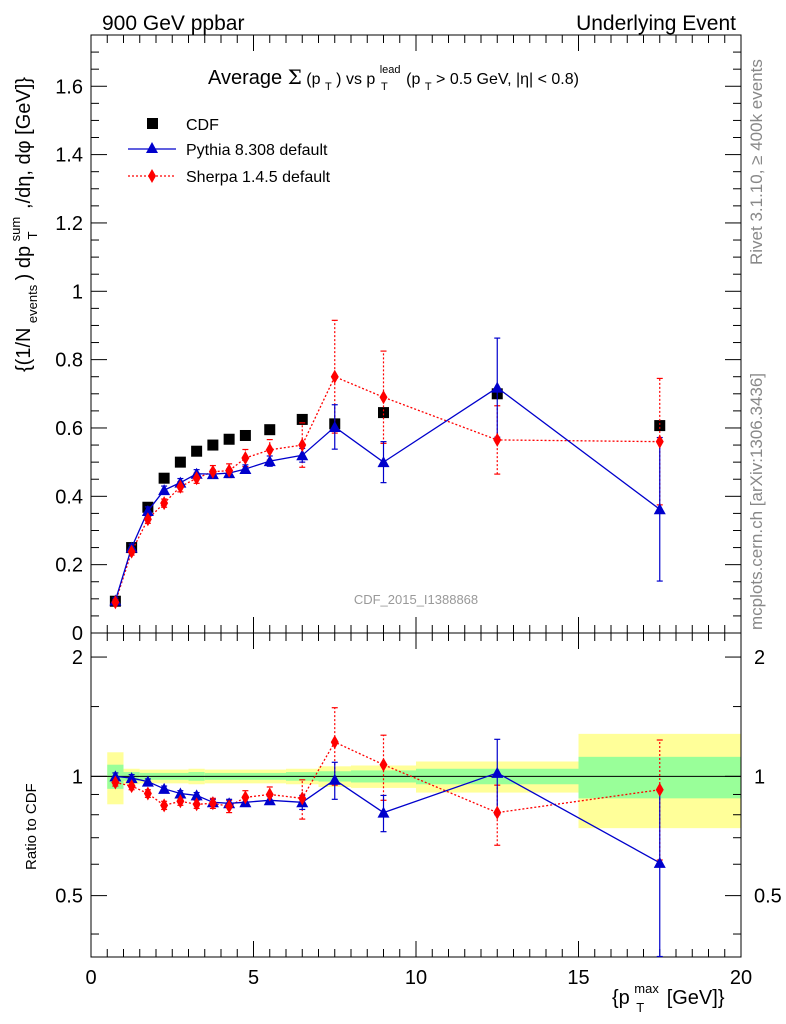  What do you see at coordinates (759, 777) in the screenshot?
I see `ratio-y-tick-label-right: 1` at bounding box center [759, 777].